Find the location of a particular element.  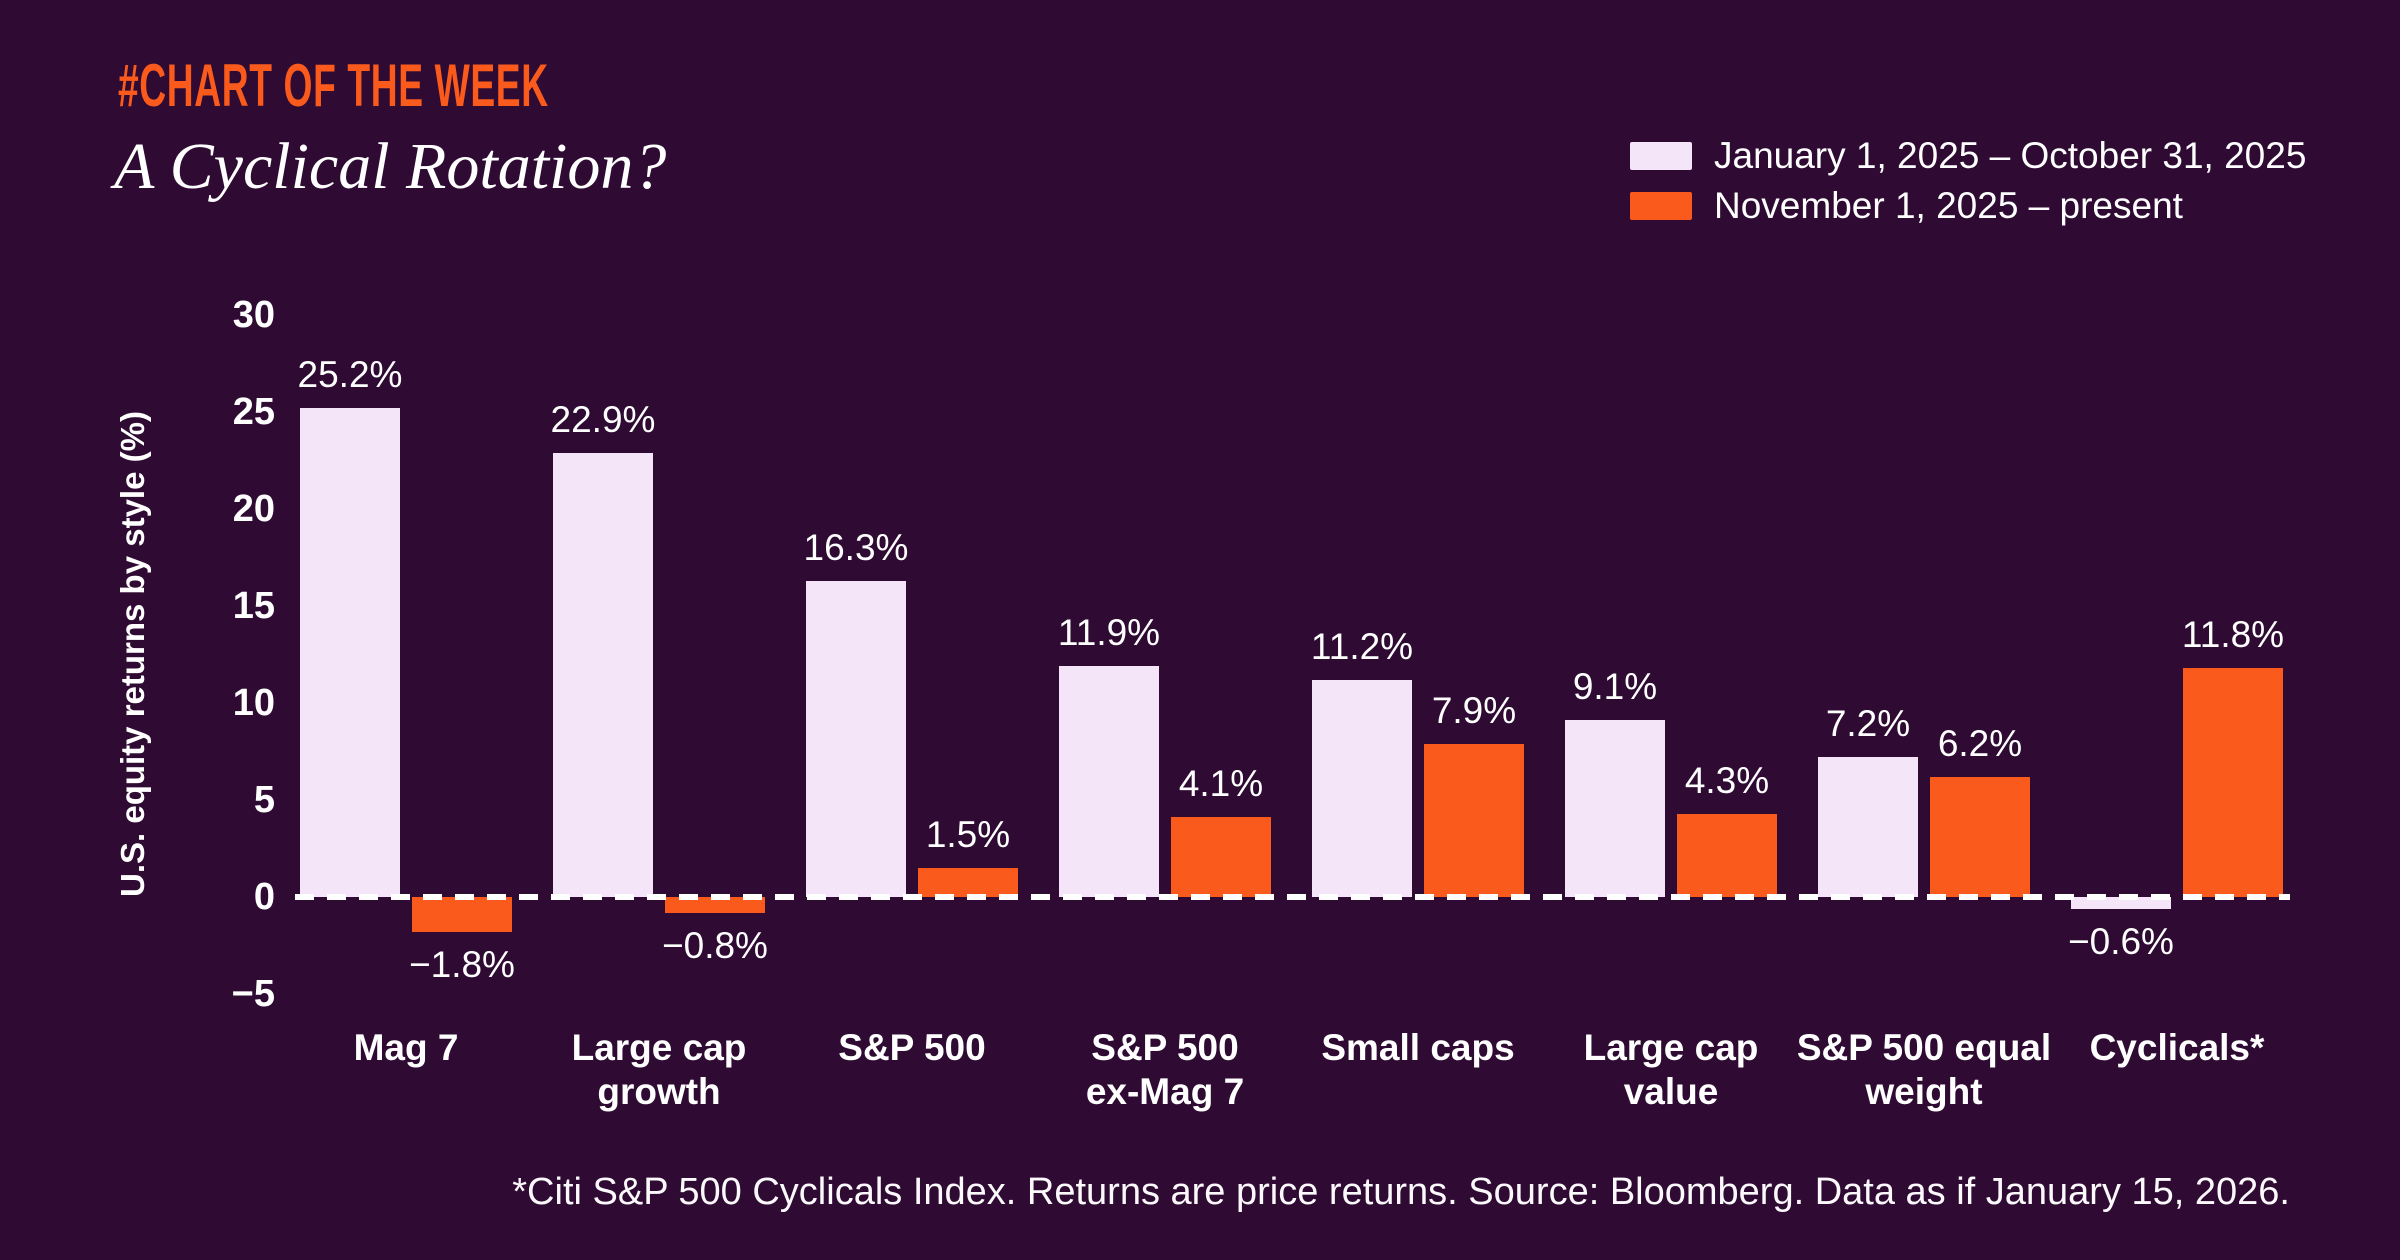

value-label-s-p-500-ex-mag-7-series1: 4.1% is located at coordinates (1221, 784).